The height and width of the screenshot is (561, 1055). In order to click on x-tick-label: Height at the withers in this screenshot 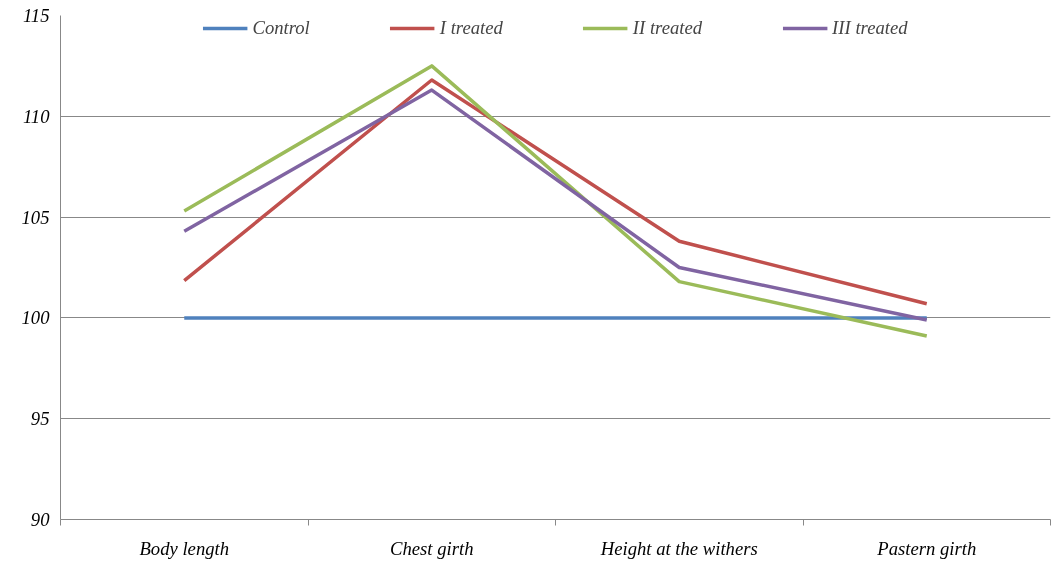, I will do `click(678, 548)`.